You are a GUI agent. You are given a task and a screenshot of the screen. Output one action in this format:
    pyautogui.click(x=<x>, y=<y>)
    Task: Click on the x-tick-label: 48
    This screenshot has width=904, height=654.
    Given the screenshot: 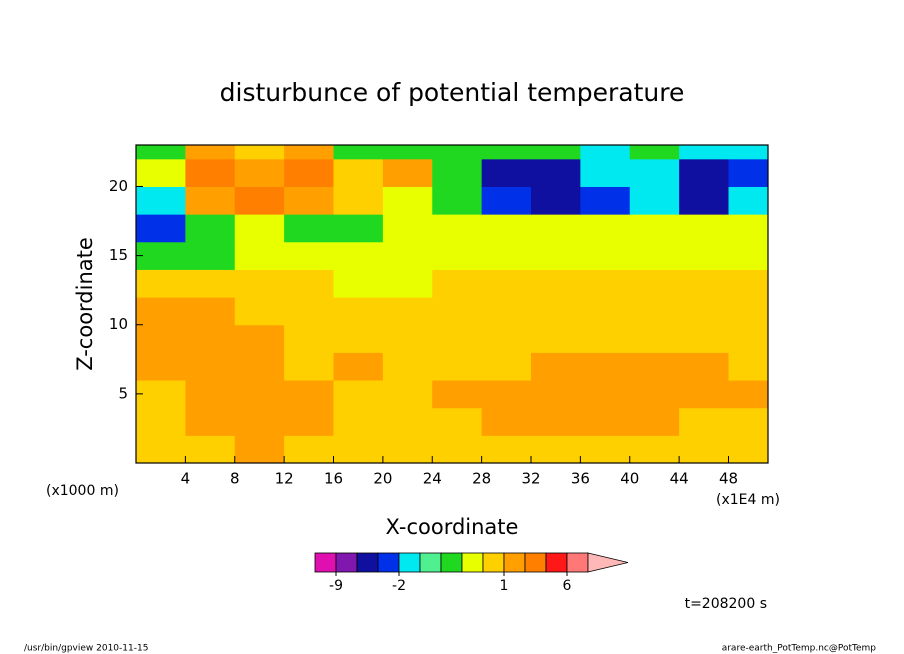 What is the action you would take?
    pyautogui.click(x=728, y=479)
    